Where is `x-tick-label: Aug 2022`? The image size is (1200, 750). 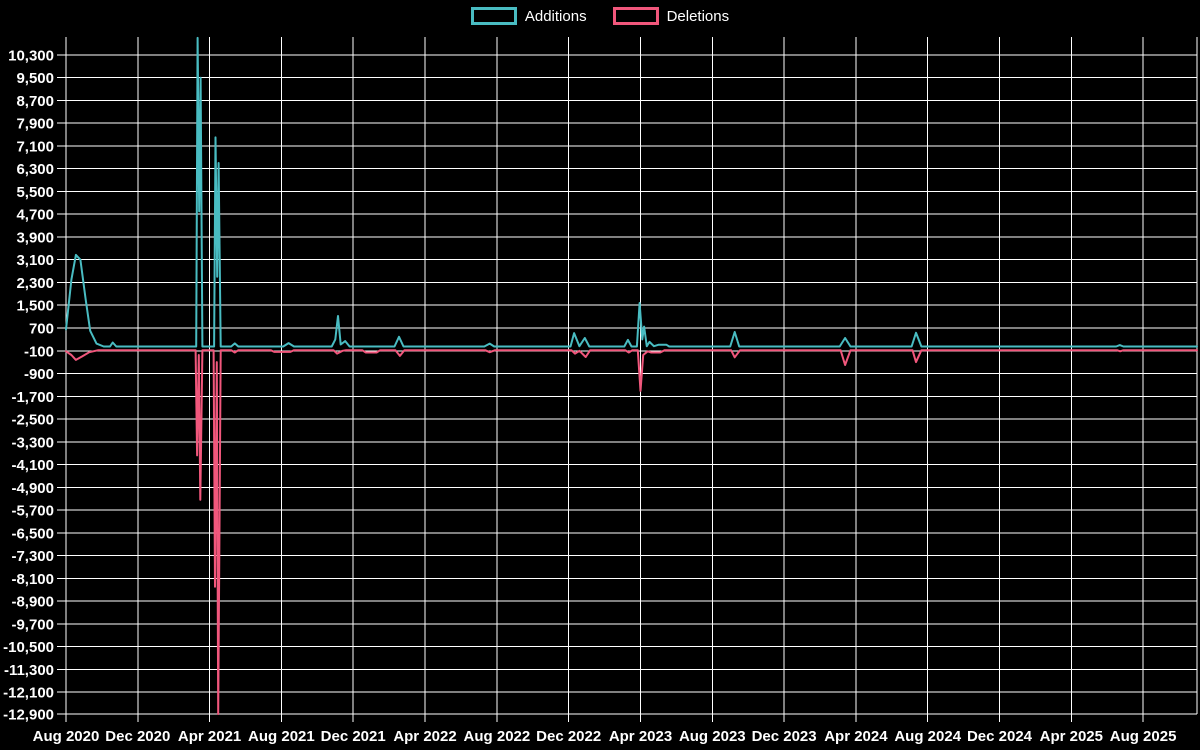 x-tick-label: Aug 2022 is located at coordinates (497, 736).